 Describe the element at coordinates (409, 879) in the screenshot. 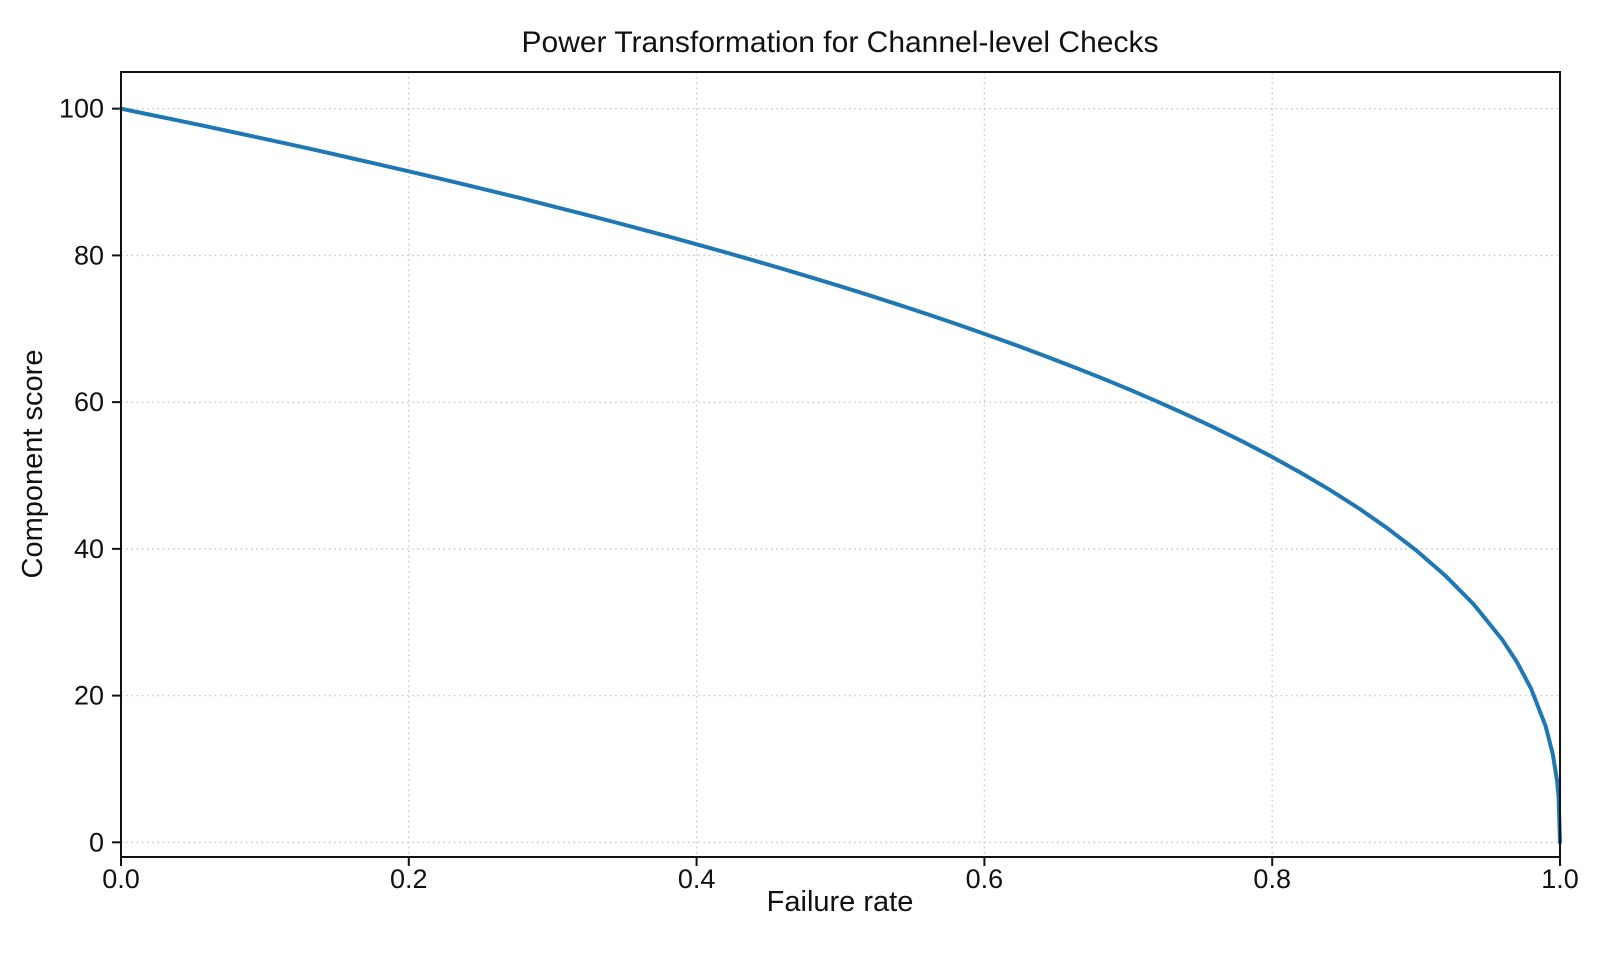

I see `x-tick-label: 0.2` at that location.